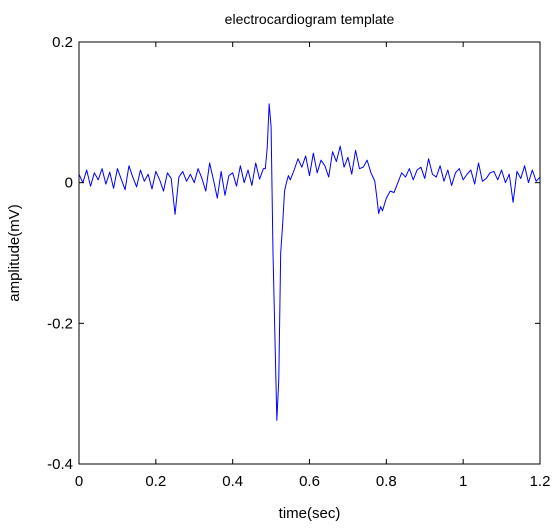 The image size is (555, 530). What do you see at coordinates (60, 323) in the screenshot?
I see `y-tick-label: -0.2` at bounding box center [60, 323].